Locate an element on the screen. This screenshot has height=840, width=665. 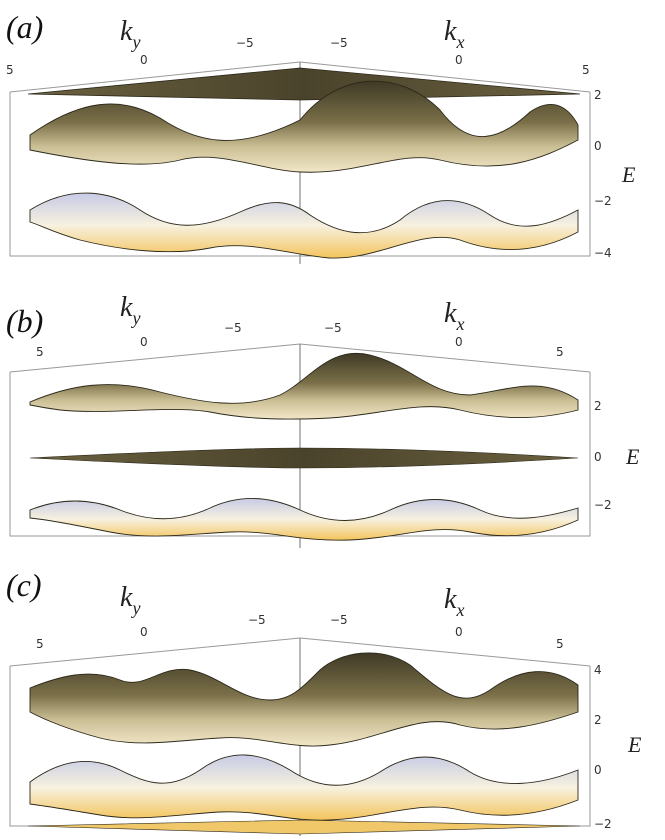
panel-a-kx-tick-neg5: −5 is located at coordinates (339, 43).